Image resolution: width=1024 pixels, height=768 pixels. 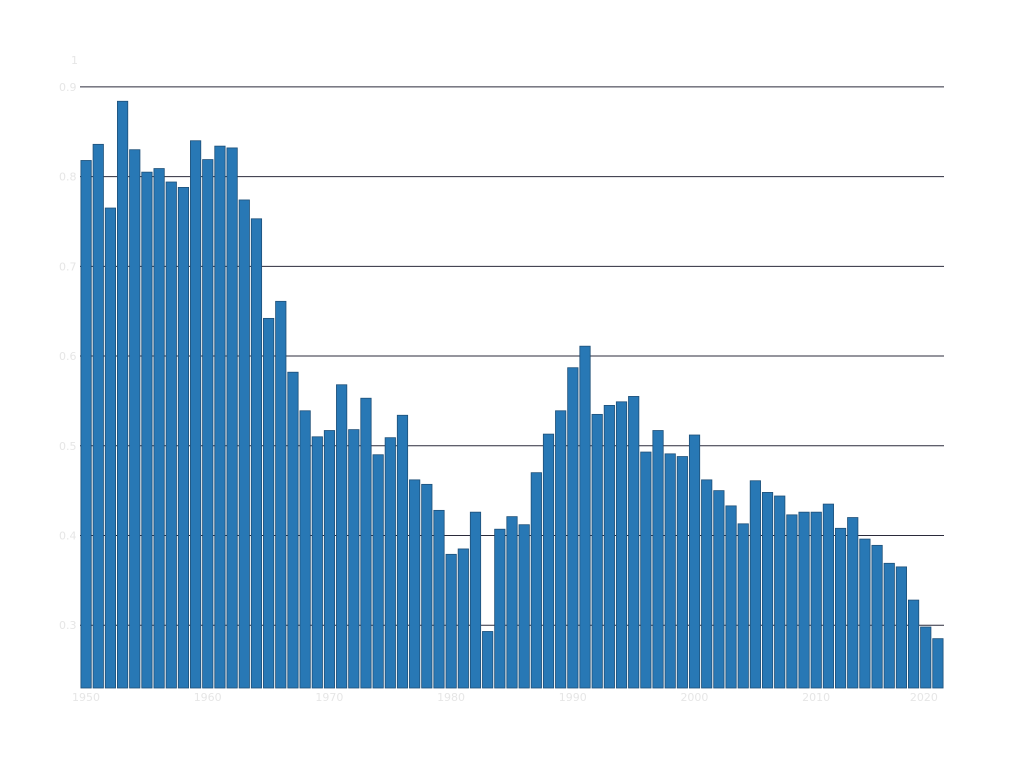 What do you see at coordinates (232, 418) in the screenshot?
I see `bar-1962` at bounding box center [232, 418].